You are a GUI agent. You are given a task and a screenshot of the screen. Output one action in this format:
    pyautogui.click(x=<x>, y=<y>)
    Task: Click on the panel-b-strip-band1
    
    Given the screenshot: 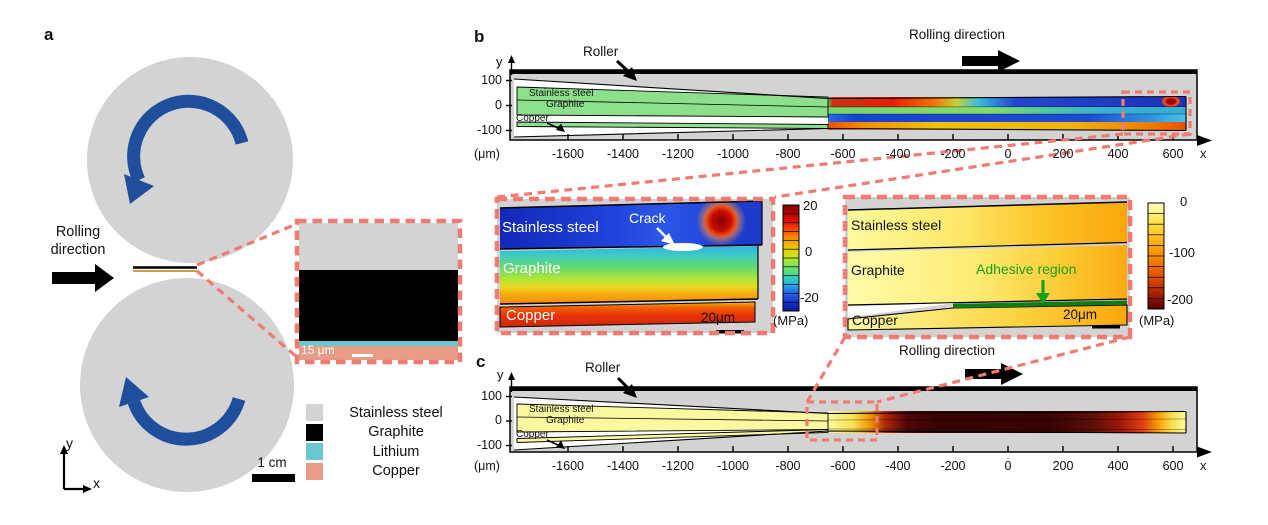 What is the action you would take?
    pyautogui.click(x=1007, y=102)
    